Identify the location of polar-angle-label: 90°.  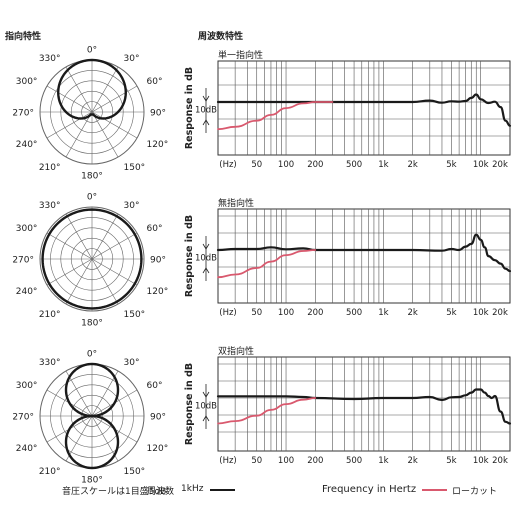
(158, 261).